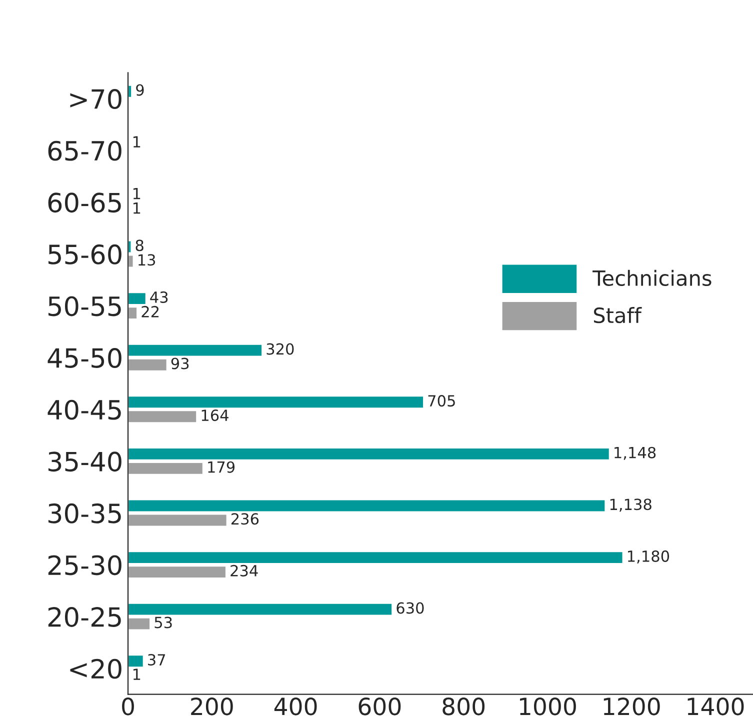 The image size is (753, 727). What do you see at coordinates (84, 202) in the screenshot?
I see `y-tick-label: 60-65` at bounding box center [84, 202].